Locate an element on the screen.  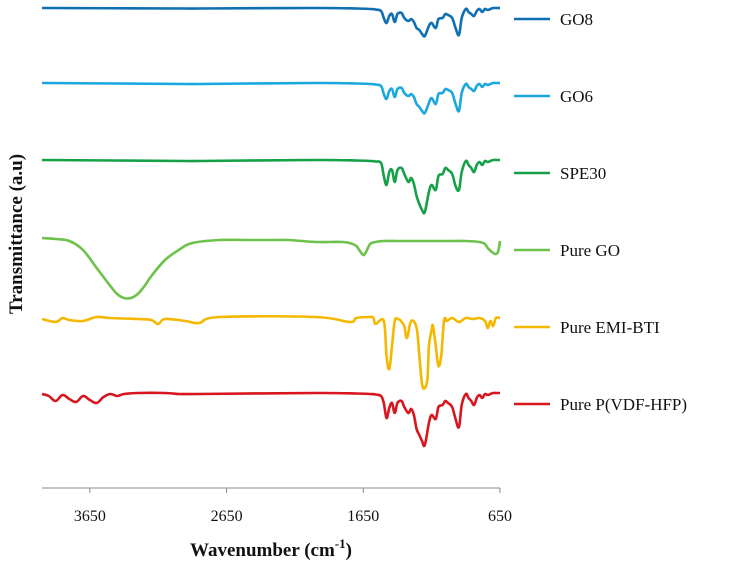
legend-item: GO6 is located at coordinates (553, 96).